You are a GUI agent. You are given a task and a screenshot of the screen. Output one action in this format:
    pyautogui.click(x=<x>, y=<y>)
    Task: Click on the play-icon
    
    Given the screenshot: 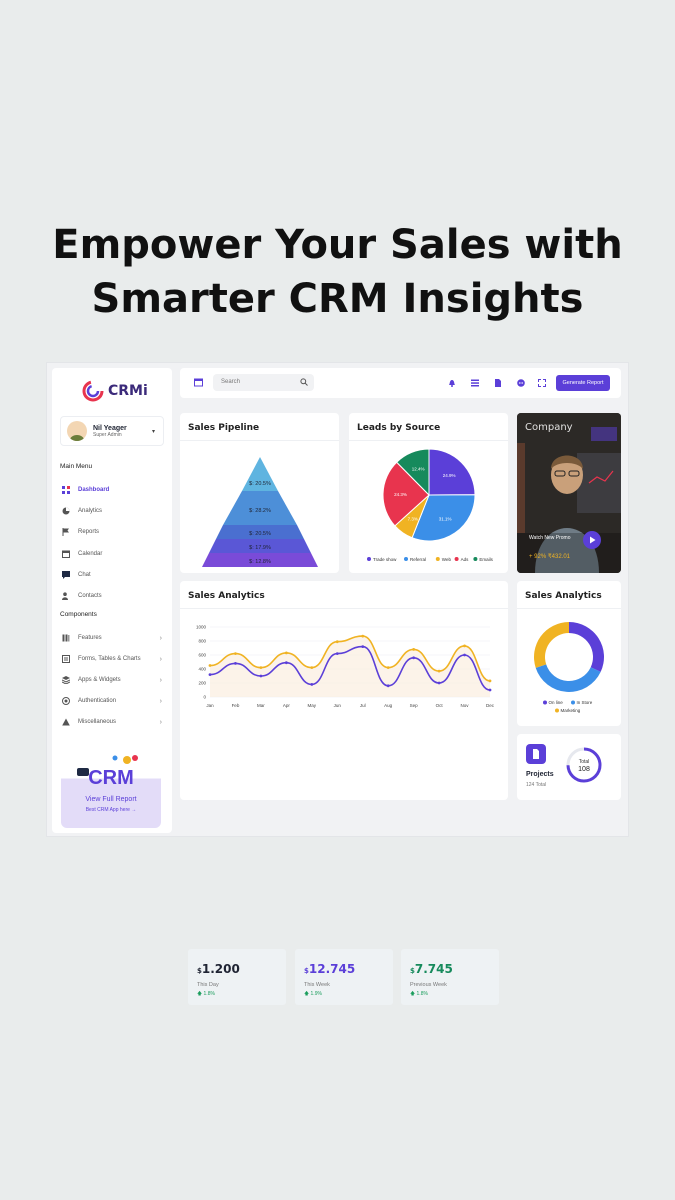 What is the action you would take?
    pyautogui.click(x=593, y=540)
    